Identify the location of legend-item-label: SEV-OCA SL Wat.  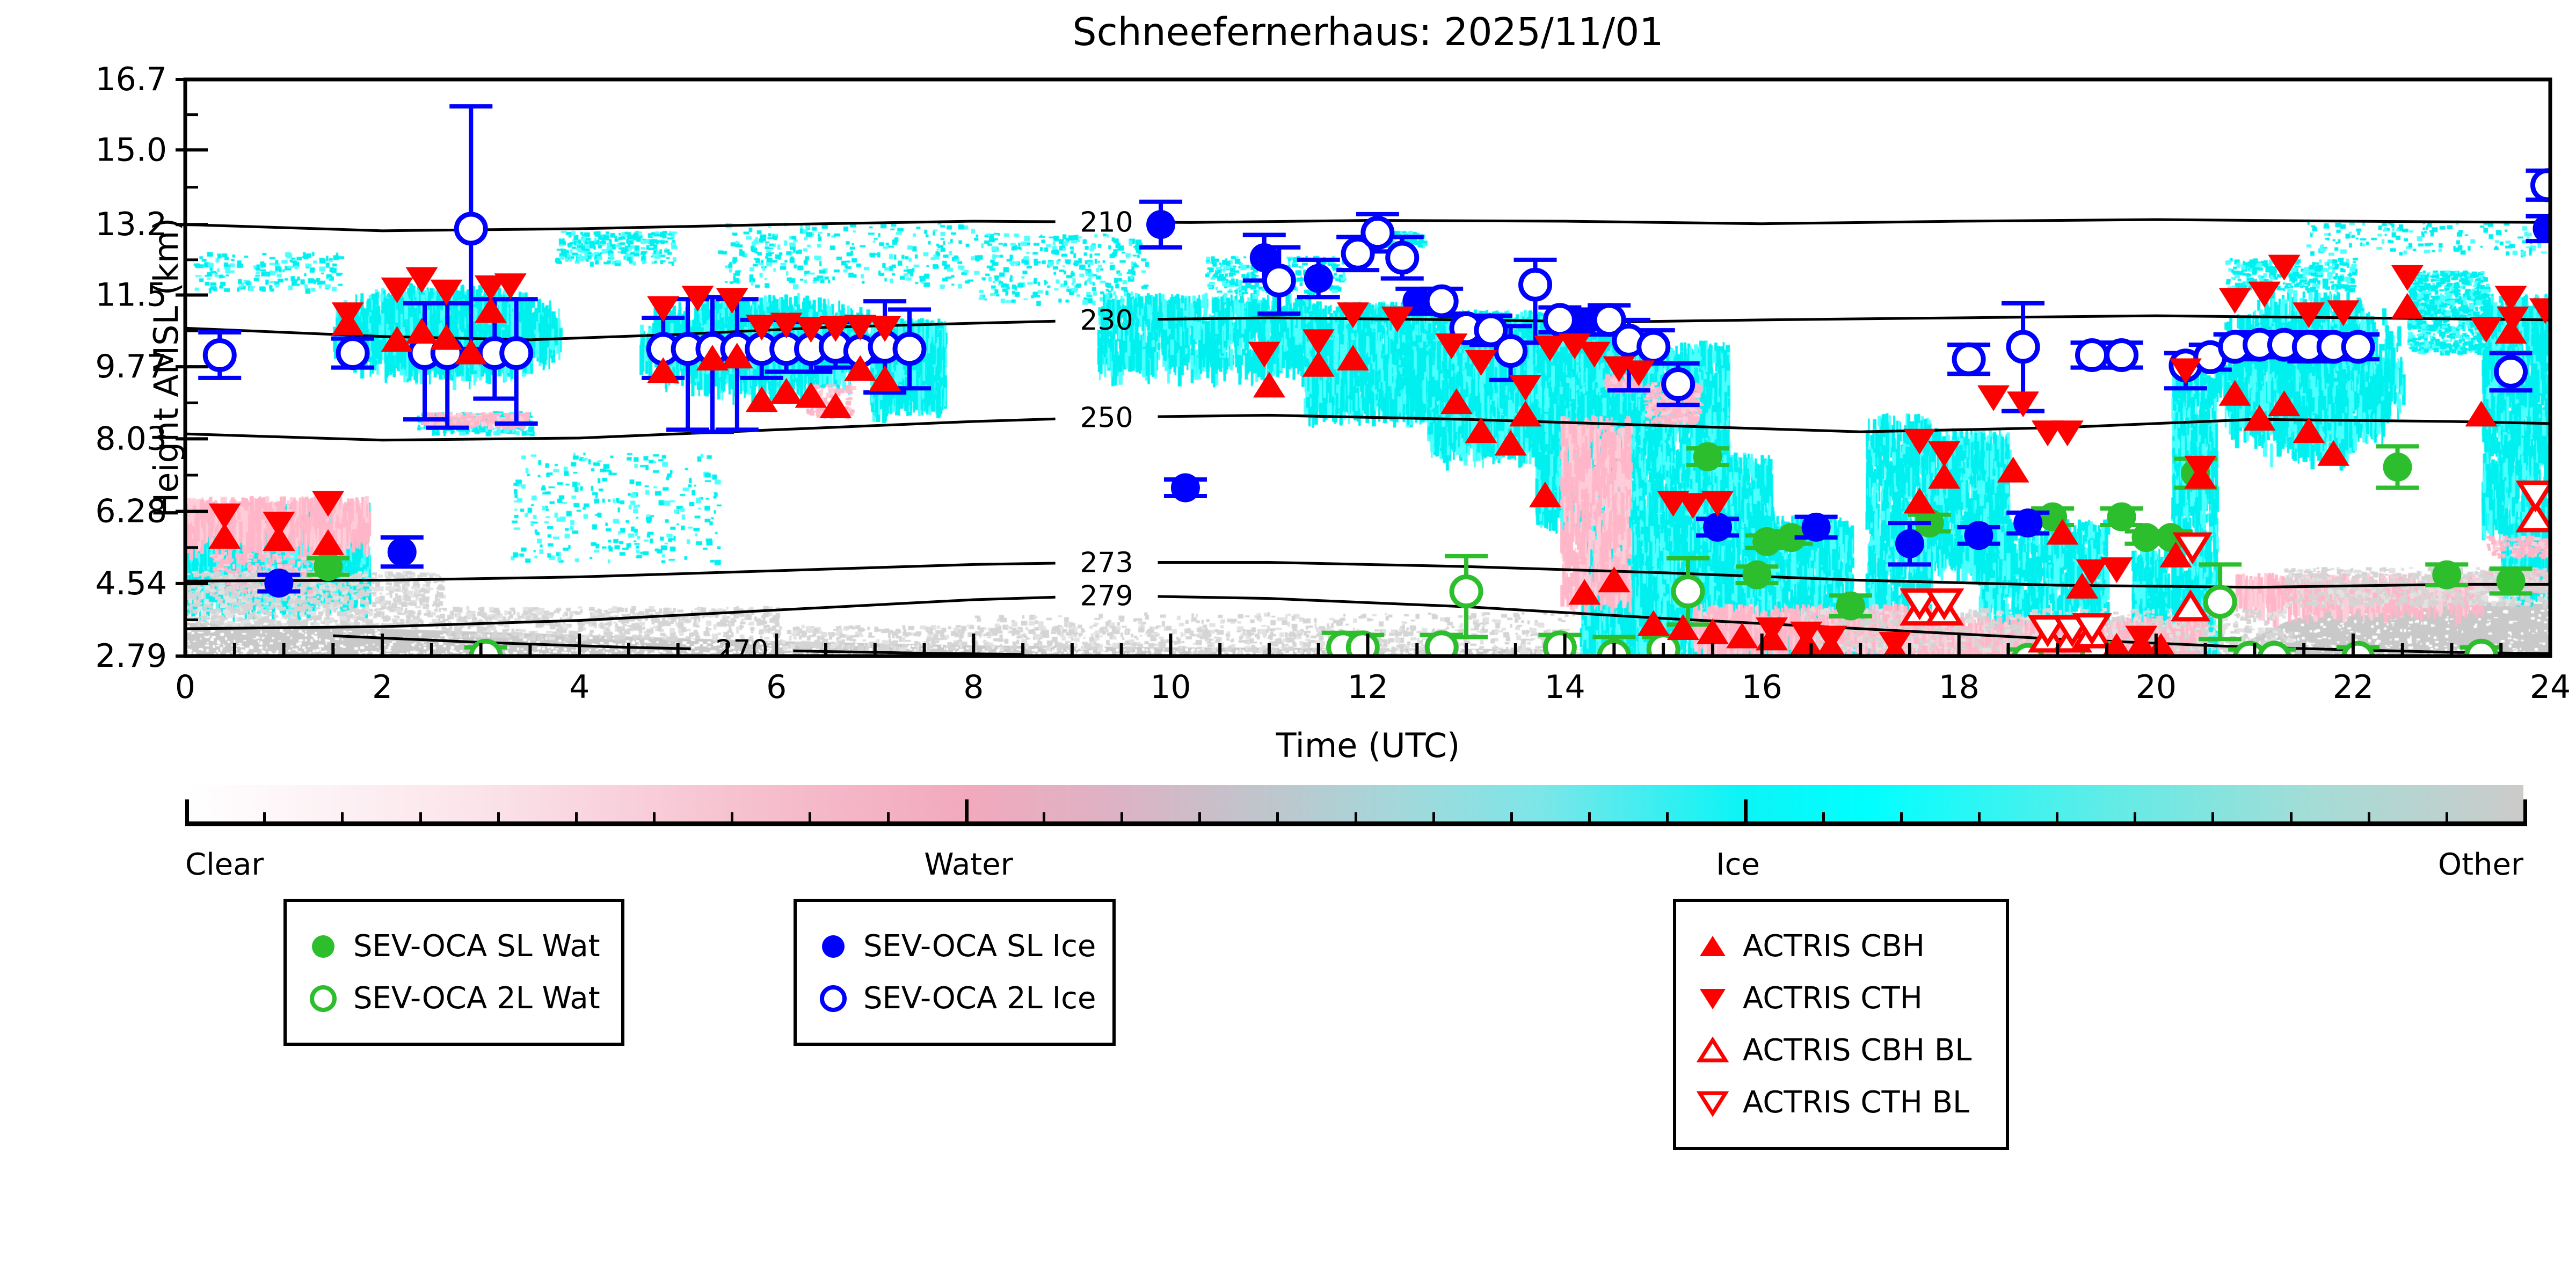
(476, 946).